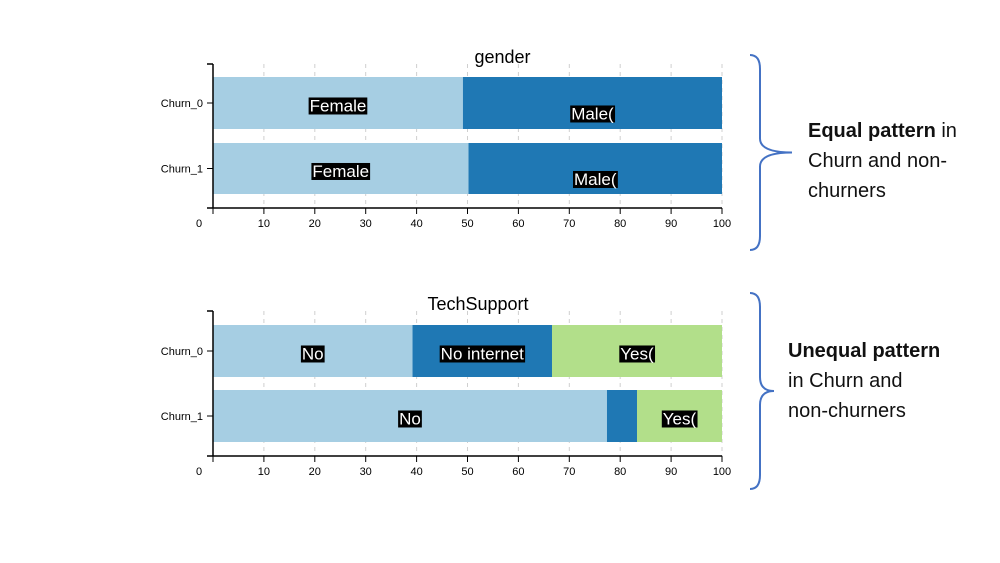 Image resolution: width=1000 pixels, height=563 pixels. Describe the element at coordinates (845, 381) in the screenshot. I see `annotation-unequal-line2: in Churn and` at that location.